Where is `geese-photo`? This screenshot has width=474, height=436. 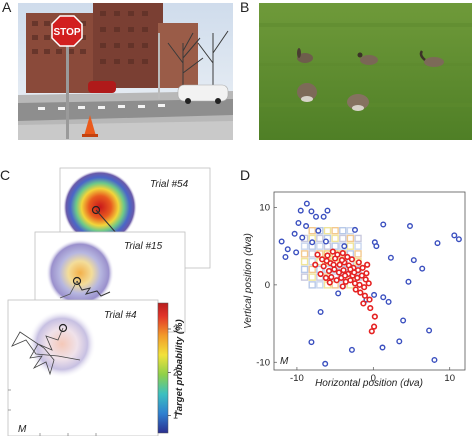 geese-photo is located at coordinates (365, 71).